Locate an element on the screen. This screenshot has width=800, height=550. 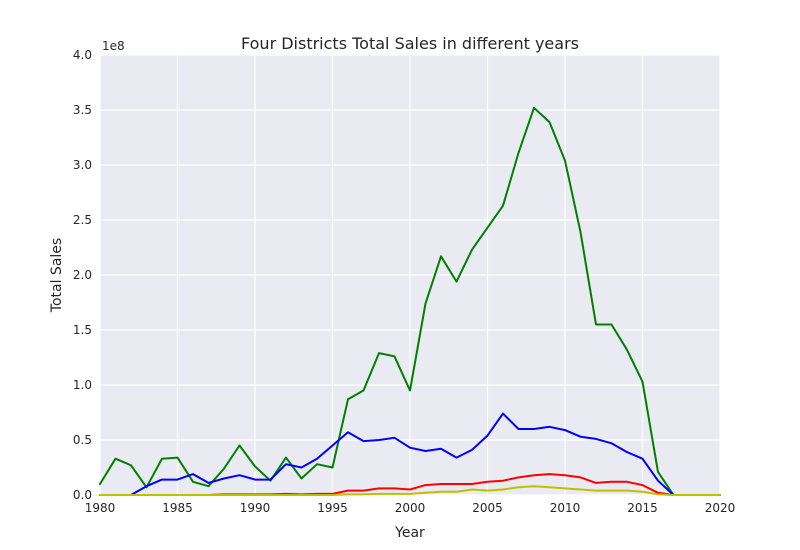
x-axis-ticks: 1980 1985 1990 1995 2000 2005 2010 2015 2020 is located at coordinates (410, 508).